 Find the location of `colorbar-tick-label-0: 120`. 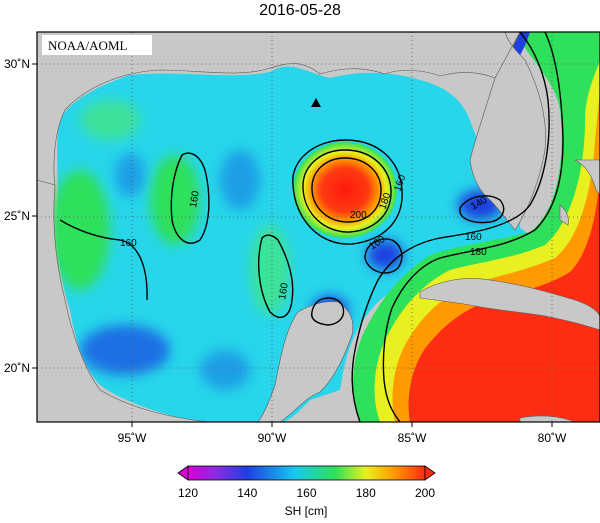

colorbar-tick-label-0: 120 is located at coordinates (188, 493).